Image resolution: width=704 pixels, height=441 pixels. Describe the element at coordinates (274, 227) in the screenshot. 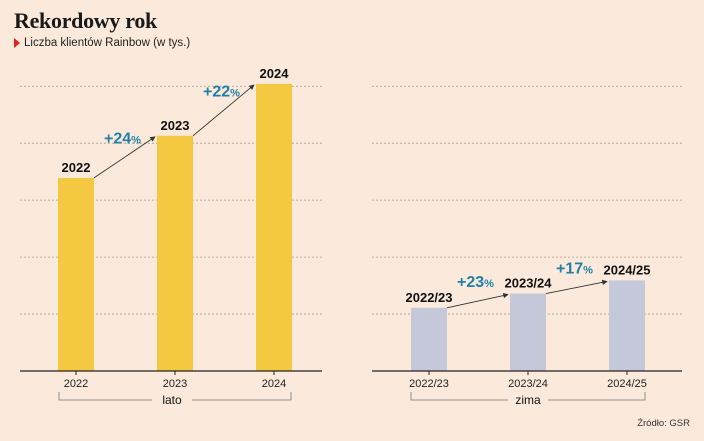

I see `bar-lato-2024` at that location.